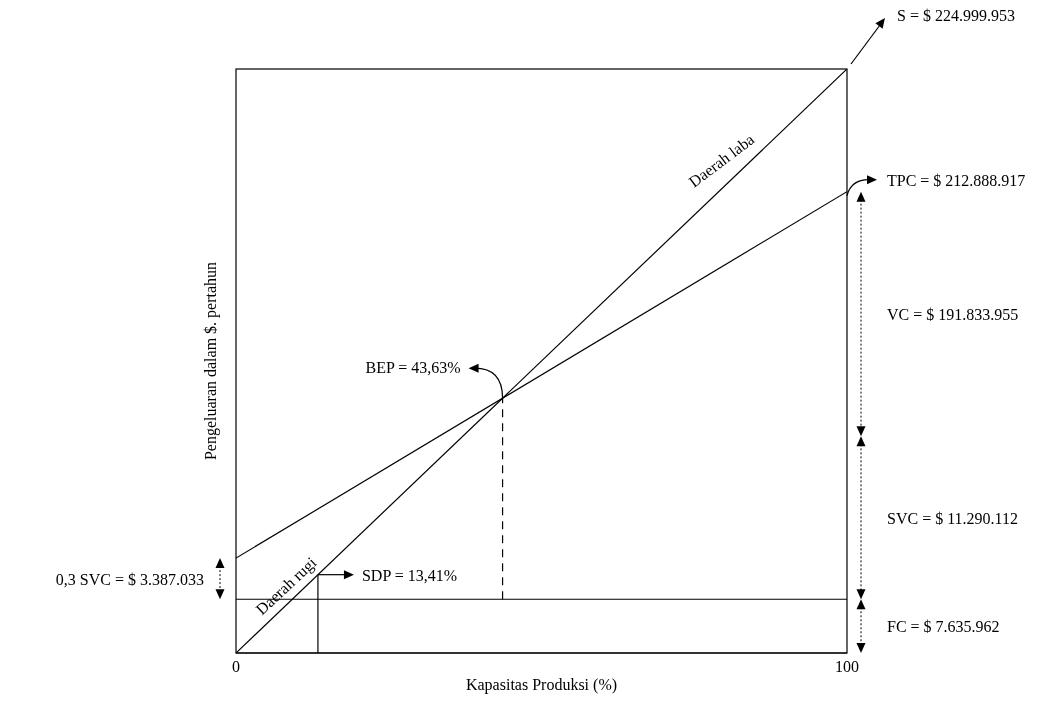  Describe the element at coordinates (541, 685) in the screenshot. I see `x-axis-title: Kapasitas Produksi (%)` at that location.